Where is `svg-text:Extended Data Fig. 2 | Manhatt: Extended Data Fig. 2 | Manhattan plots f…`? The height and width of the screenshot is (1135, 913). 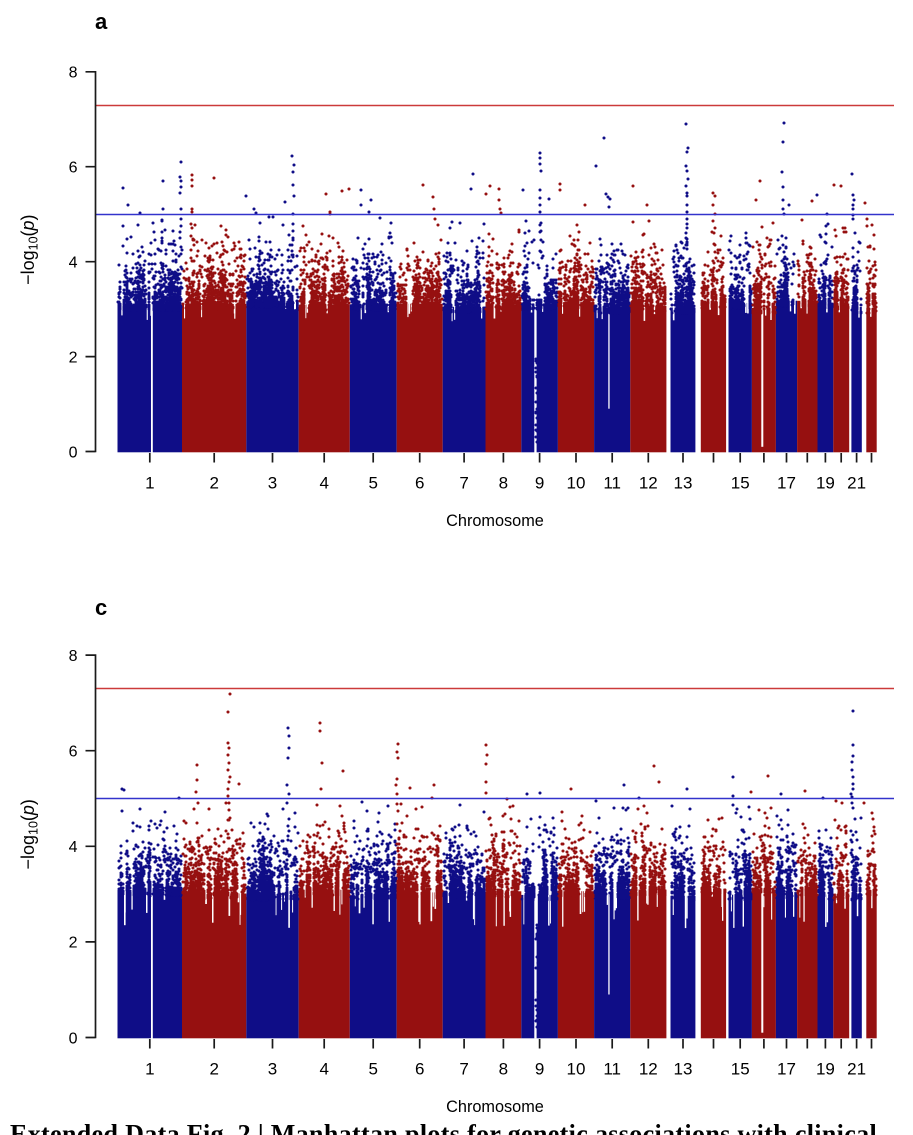
svg-text:Extended Data Fig. 2 | Manhatt: Extended Data Fig. 2 | Manhattan plots f… is located at coordinates (443, 1127).